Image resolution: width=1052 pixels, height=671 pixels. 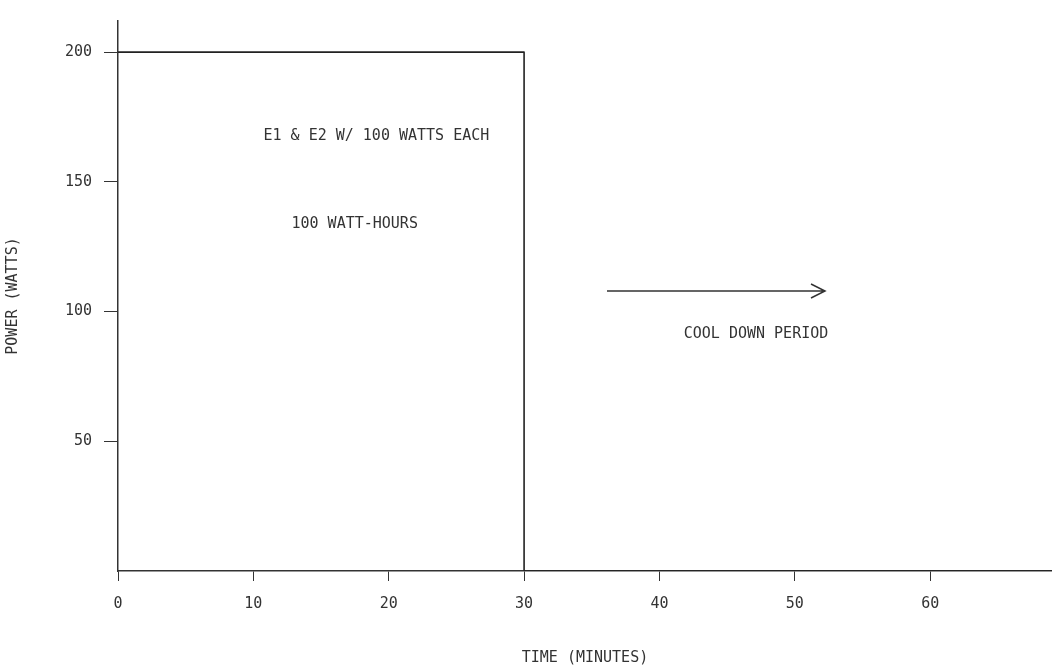 What do you see at coordinates (376, 135) in the screenshot?
I see `annotation: E1 & E2 W/ 100 WATTS EACH` at bounding box center [376, 135].